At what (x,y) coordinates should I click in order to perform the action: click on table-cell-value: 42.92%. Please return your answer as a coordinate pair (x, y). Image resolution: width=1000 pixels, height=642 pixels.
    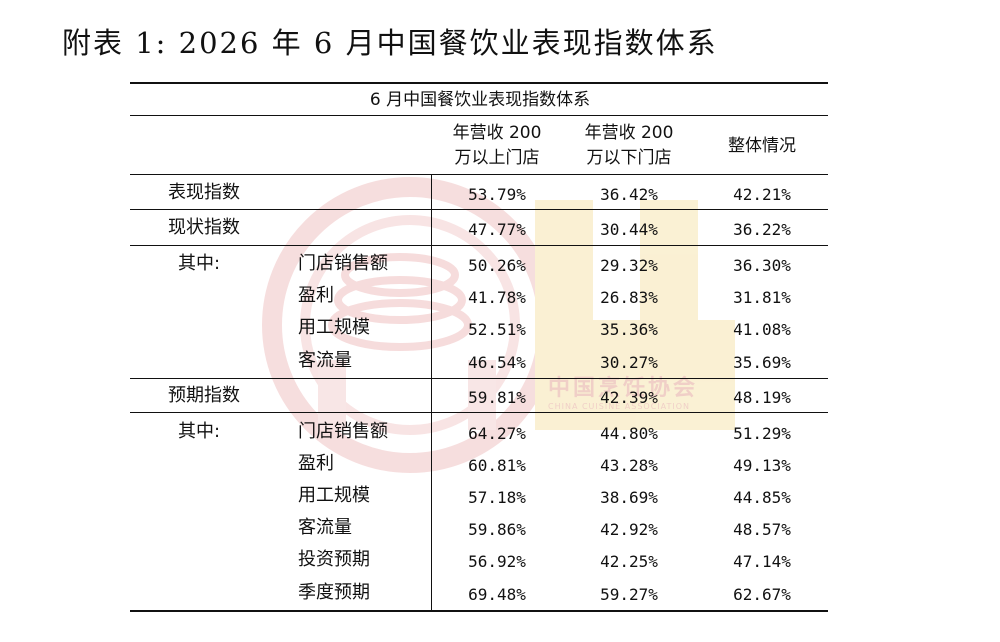
    Looking at the image, I should click on (629, 529).